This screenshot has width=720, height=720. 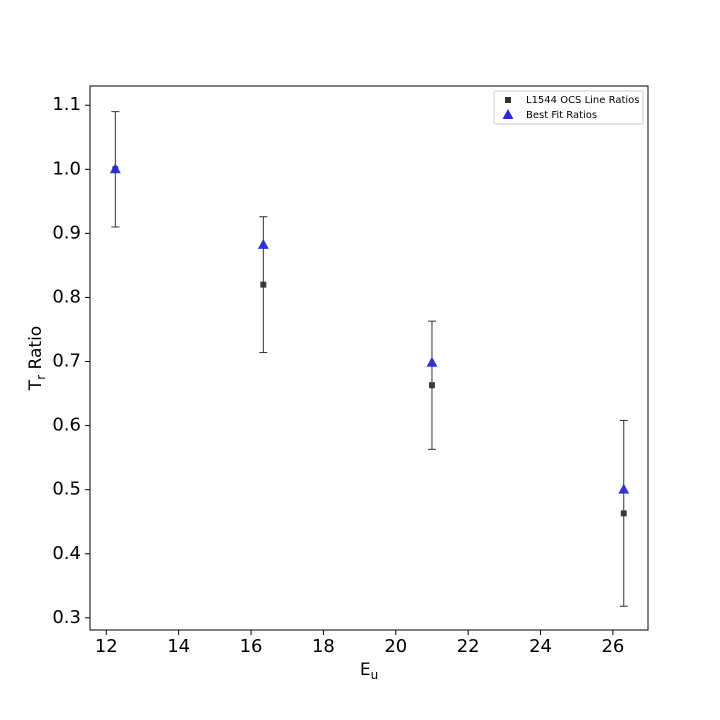 What do you see at coordinates (582, 100) in the screenshot?
I see `legend-label: L1544 OCS Line Ratios` at bounding box center [582, 100].